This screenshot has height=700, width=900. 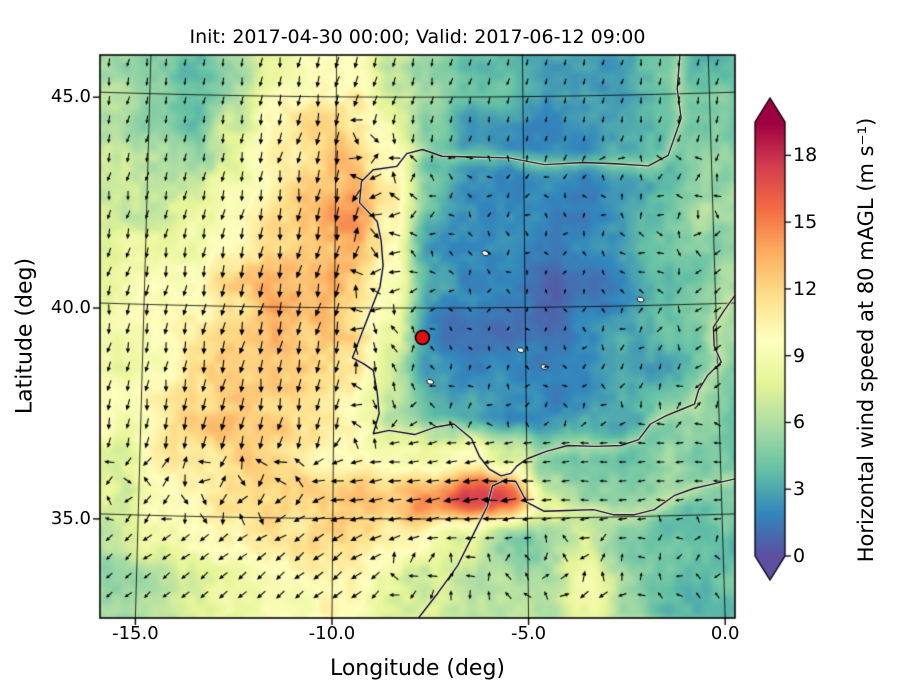 What do you see at coordinates (70, 308) in the screenshot?
I see `y-tick-label: 40.0` at bounding box center [70, 308].